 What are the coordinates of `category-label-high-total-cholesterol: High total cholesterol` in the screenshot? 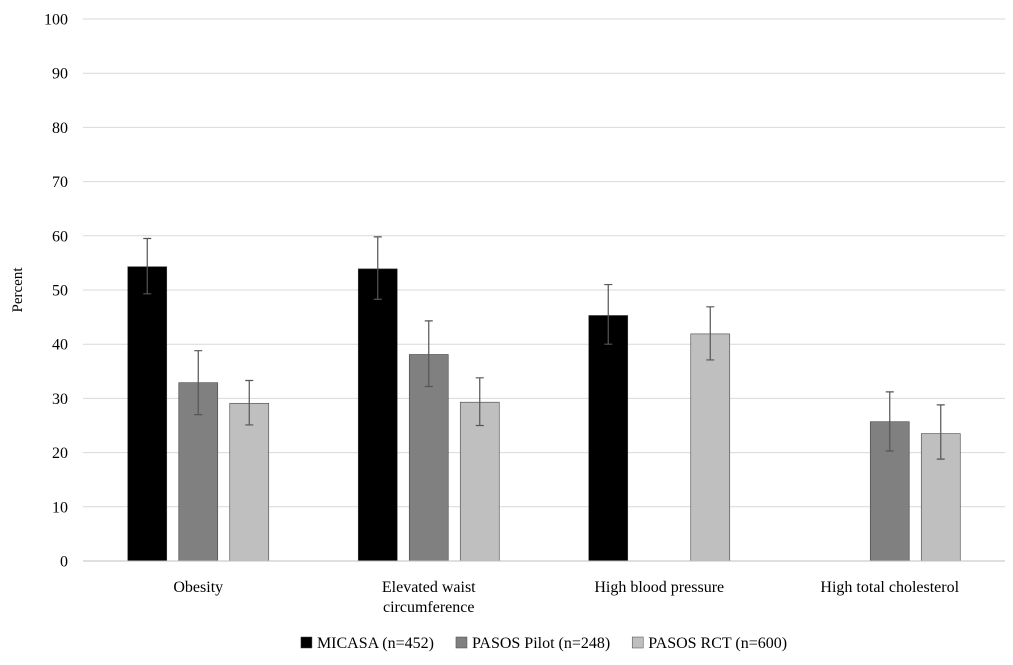 It's located at (889, 587).